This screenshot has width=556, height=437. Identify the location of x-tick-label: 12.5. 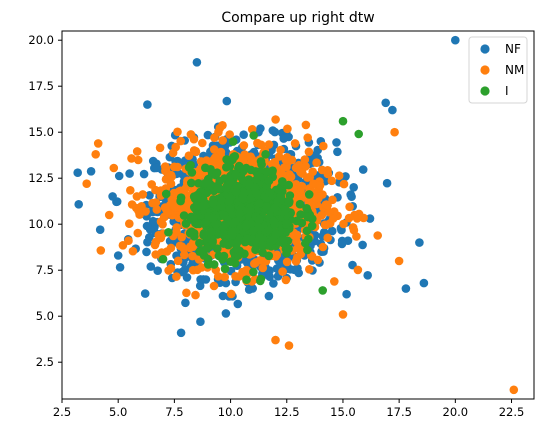
(287, 412).